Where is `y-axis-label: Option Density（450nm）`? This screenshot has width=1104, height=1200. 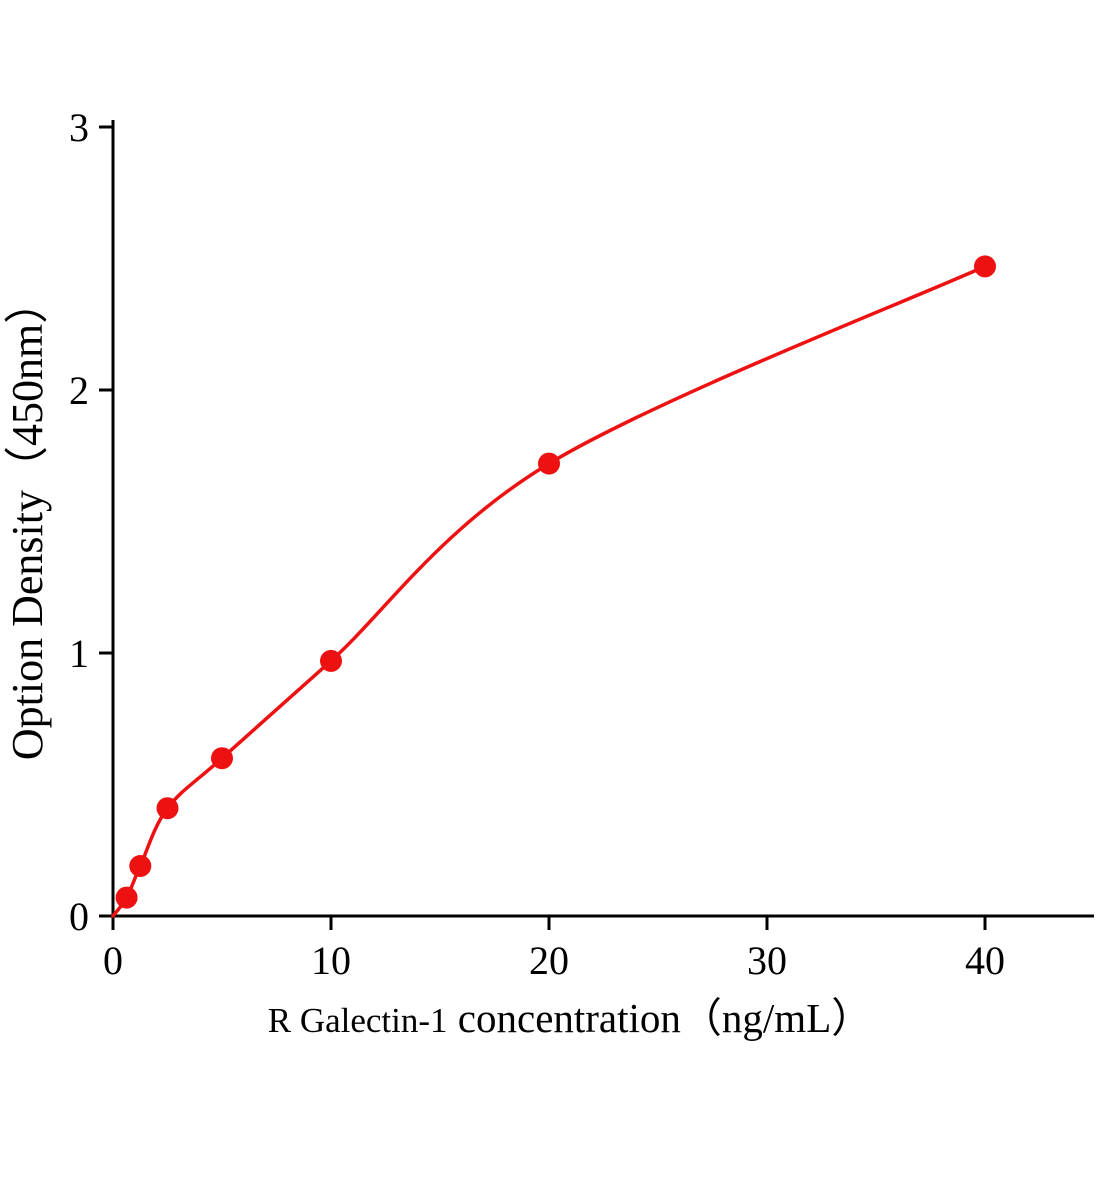 y-axis-label: Option Density（450nm） is located at coordinates (27, 520).